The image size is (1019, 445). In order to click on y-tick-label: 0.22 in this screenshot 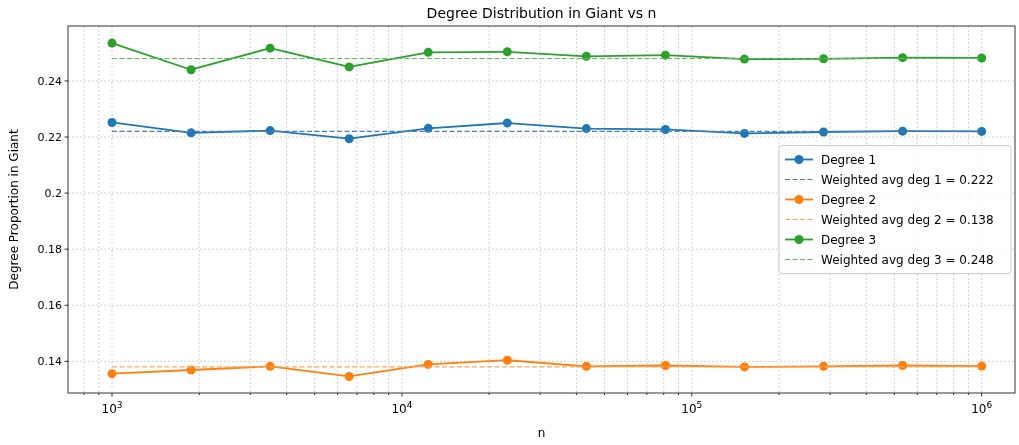, I will do `click(49, 138)`.